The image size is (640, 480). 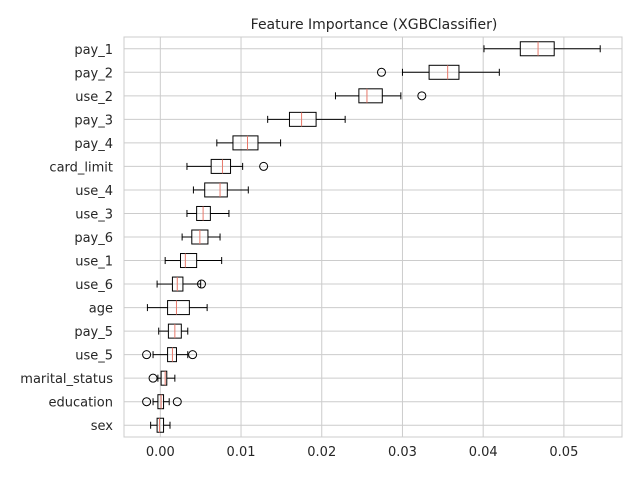 I want to click on y-tick-label: use_4, so click(x=94, y=191).